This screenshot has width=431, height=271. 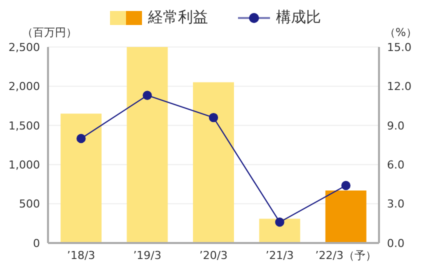 I want to click on y-axis-title: （百万円）, so click(x=49, y=32).